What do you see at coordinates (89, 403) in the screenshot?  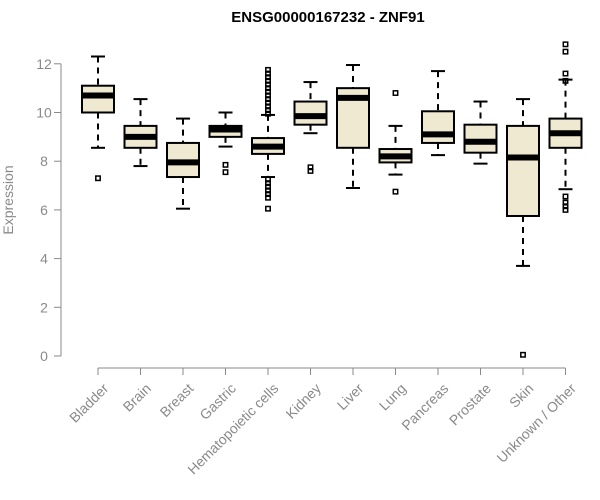 I see `x-tick-label: Bladder` at bounding box center [89, 403].